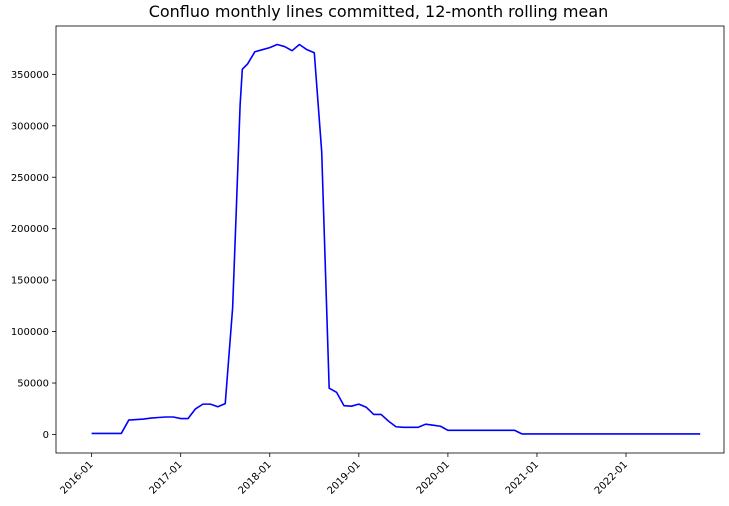 This screenshot has width=729, height=506. Describe the element at coordinates (30, 229) in the screenshot. I see `y-tick-label: 200000` at that location.